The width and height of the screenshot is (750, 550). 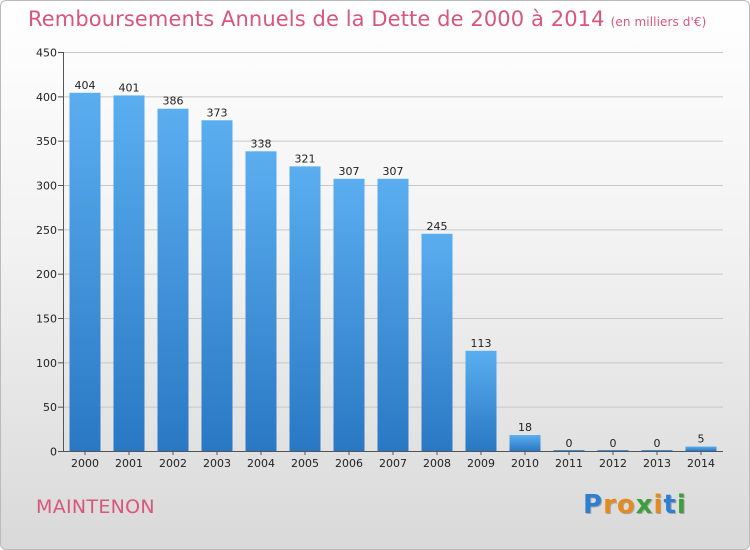 I want to click on x-tick-label: 2011, so click(x=569, y=463).